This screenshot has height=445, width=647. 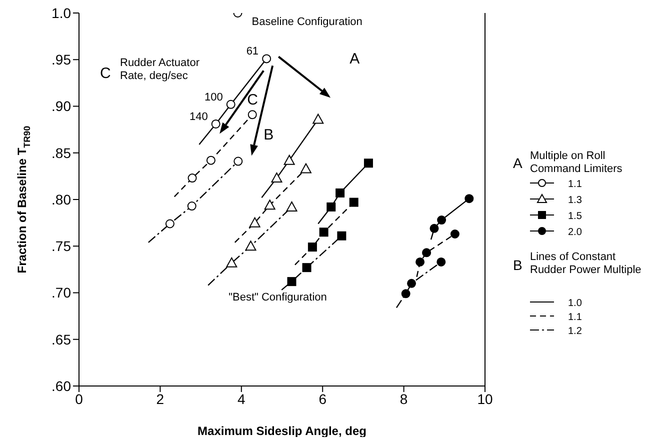 I want to click on x-tick-label: 10, so click(x=485, y=398).